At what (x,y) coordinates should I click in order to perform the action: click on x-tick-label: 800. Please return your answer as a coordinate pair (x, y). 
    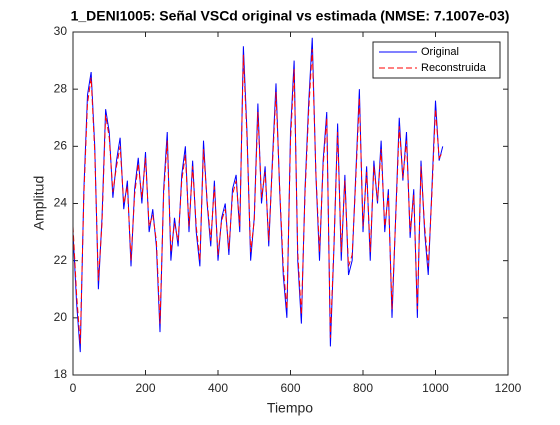
    Looking at the image, I should click on (363, 388).